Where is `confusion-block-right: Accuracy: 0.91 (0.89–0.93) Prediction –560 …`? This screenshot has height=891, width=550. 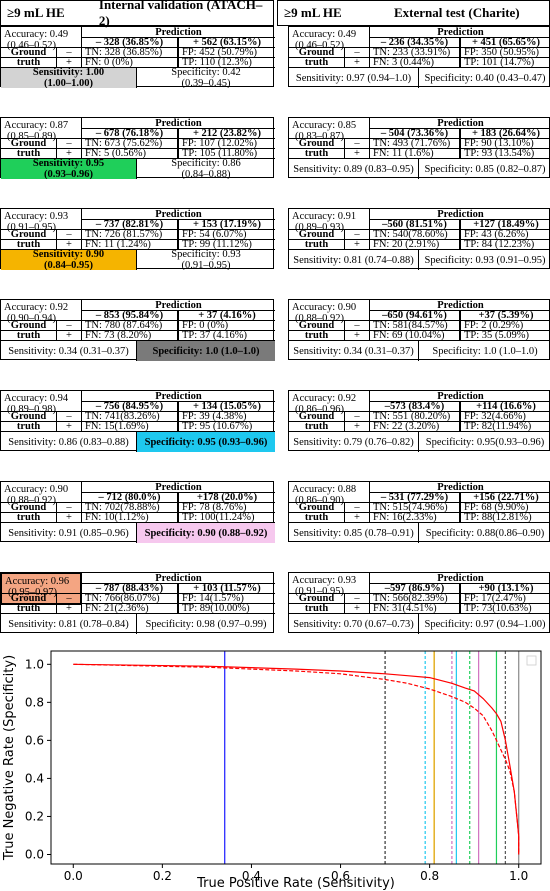
confusion-block-right: Accuracy: 0.91 (0.89–0.93) Prediction –560 … is located at coordinates (419, 239).